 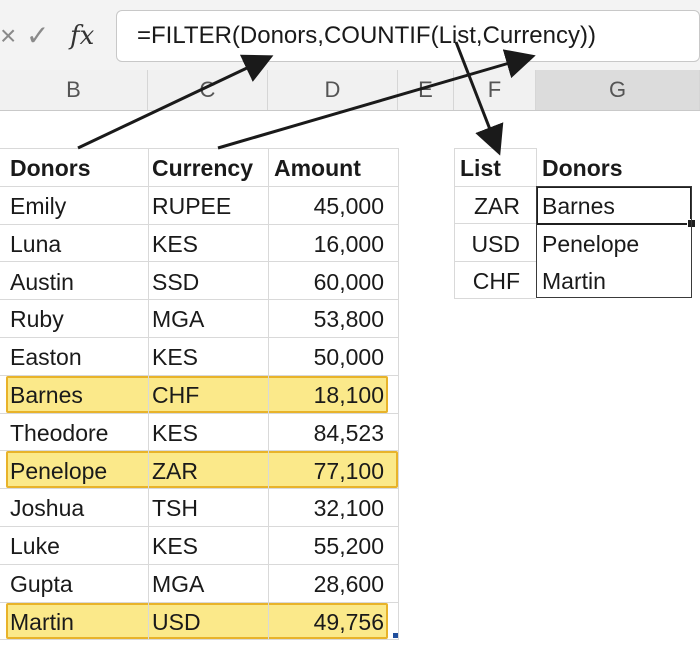 What do you see at coordinates (192, 206) in the screenshot?
I see `donor-currency: RUPEE` at bounding box center [192, 206].